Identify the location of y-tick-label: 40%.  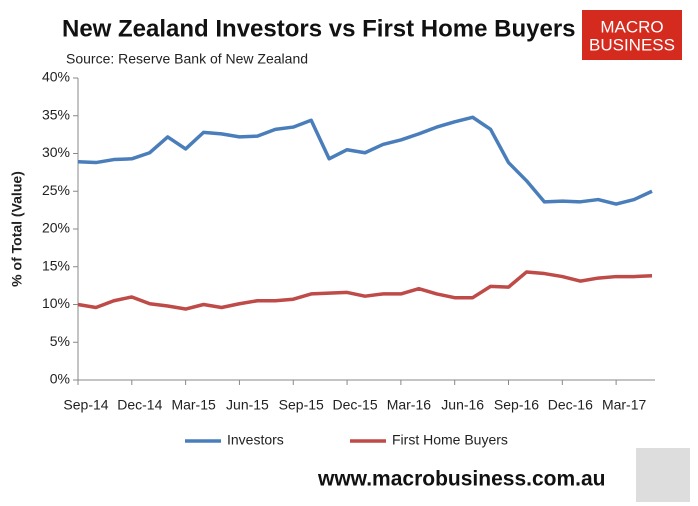
(56, 77).